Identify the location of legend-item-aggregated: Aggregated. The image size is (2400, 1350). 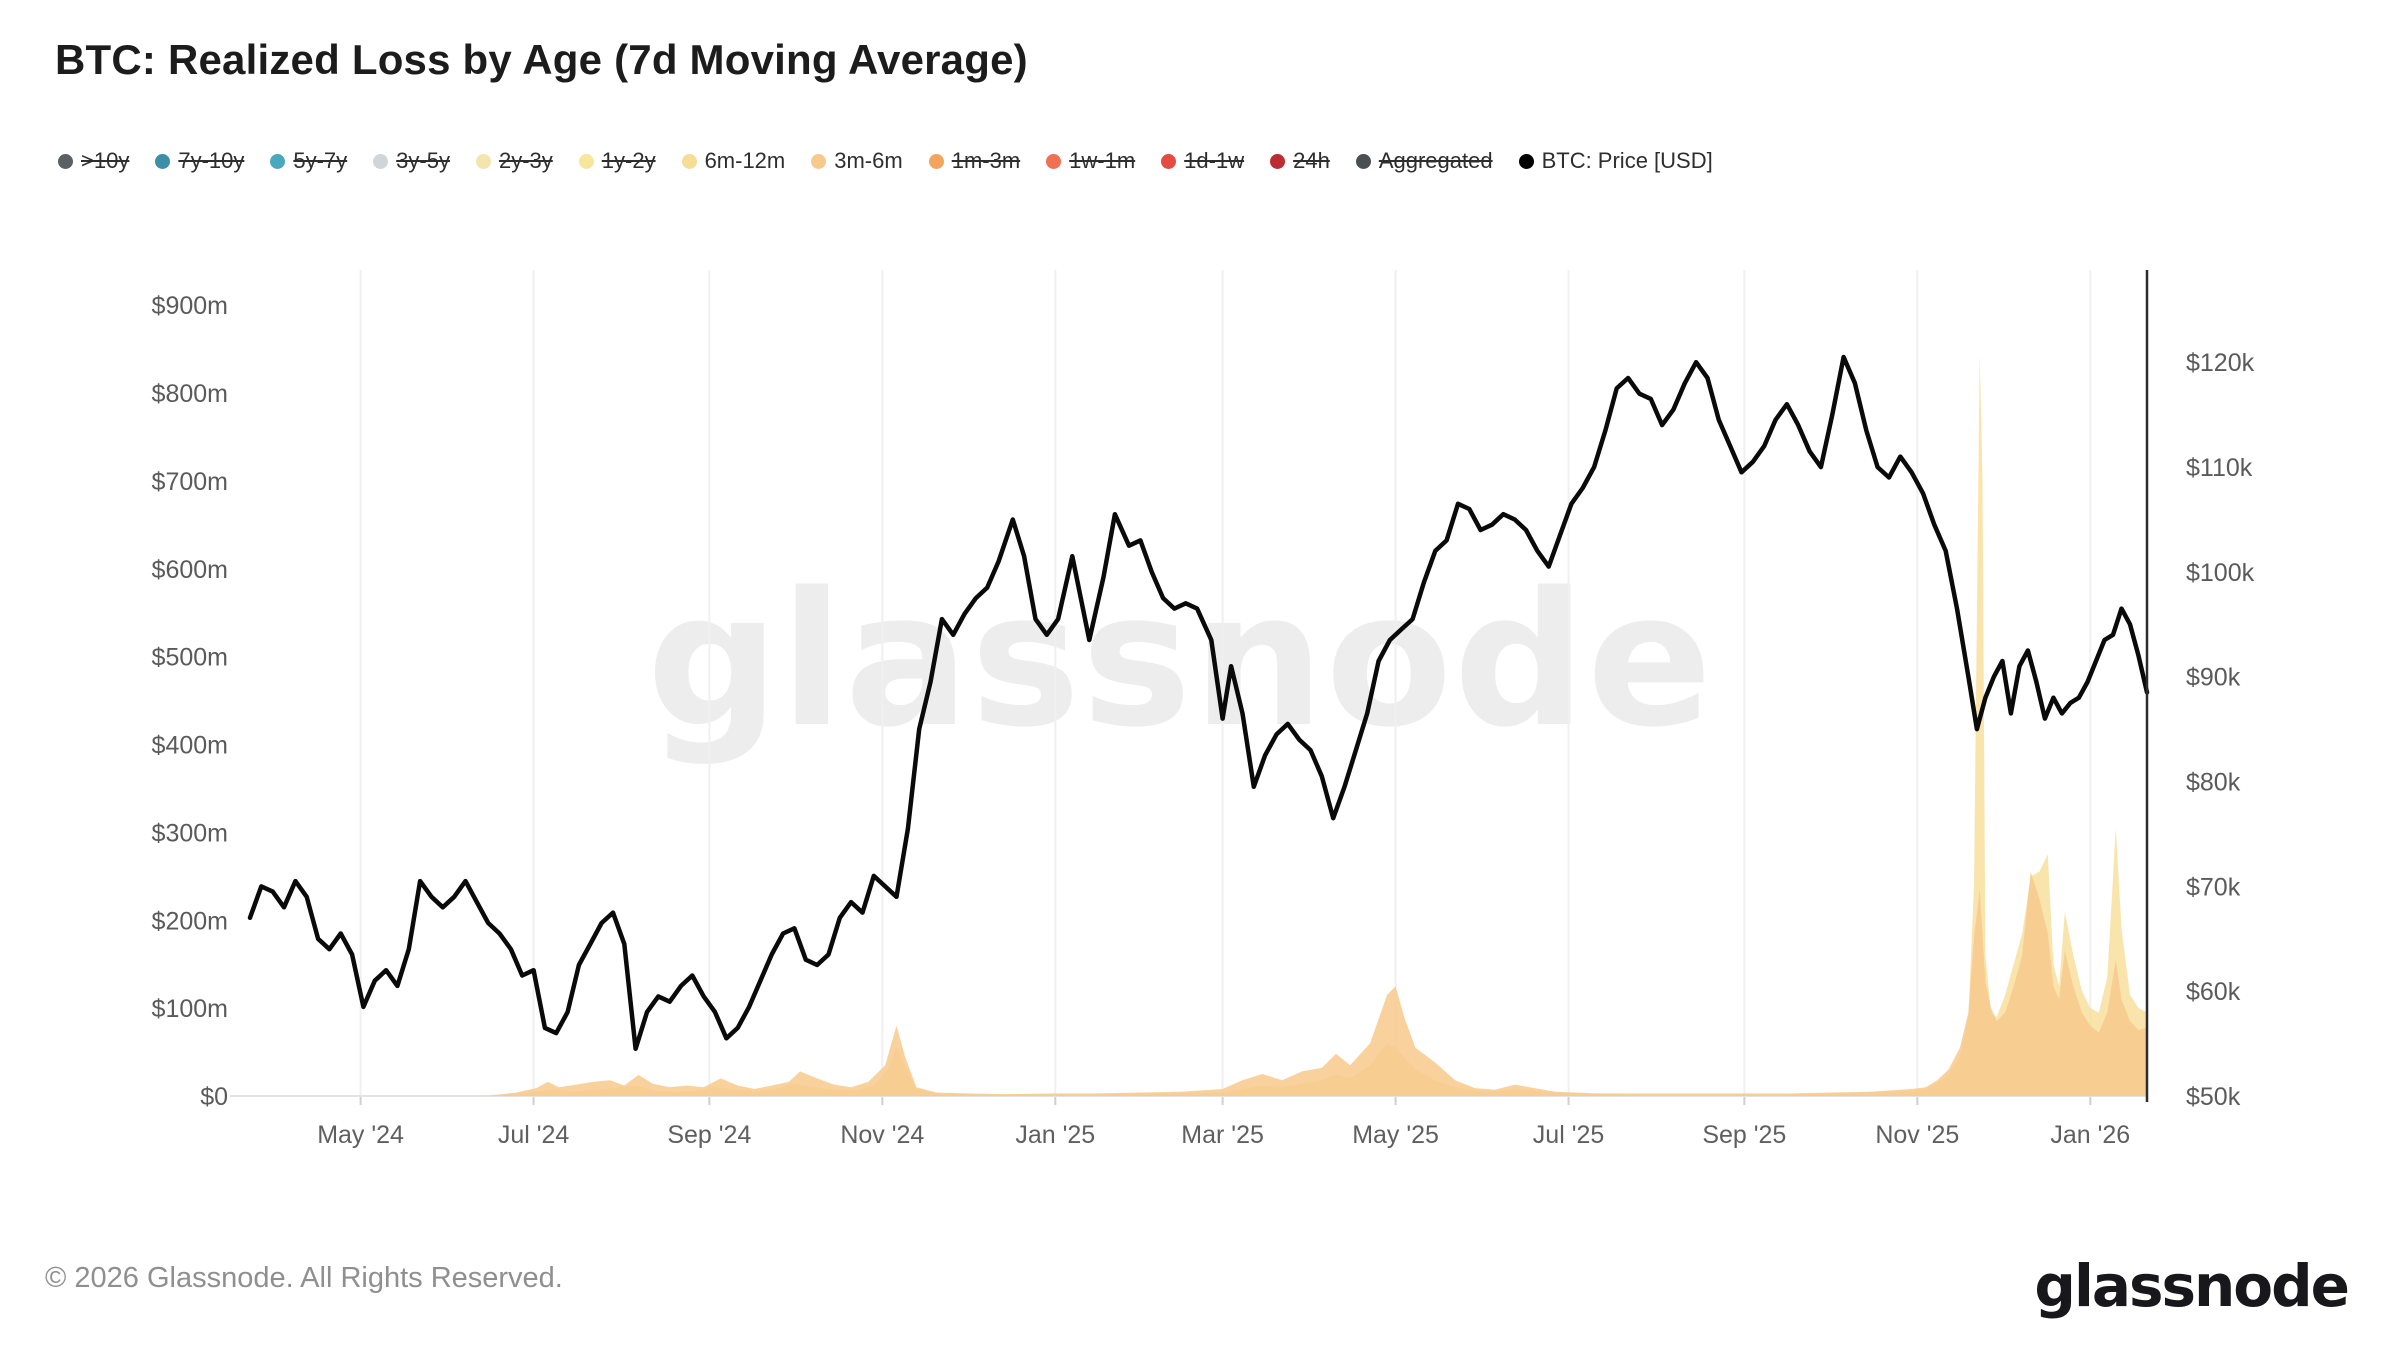
(1424, 161).